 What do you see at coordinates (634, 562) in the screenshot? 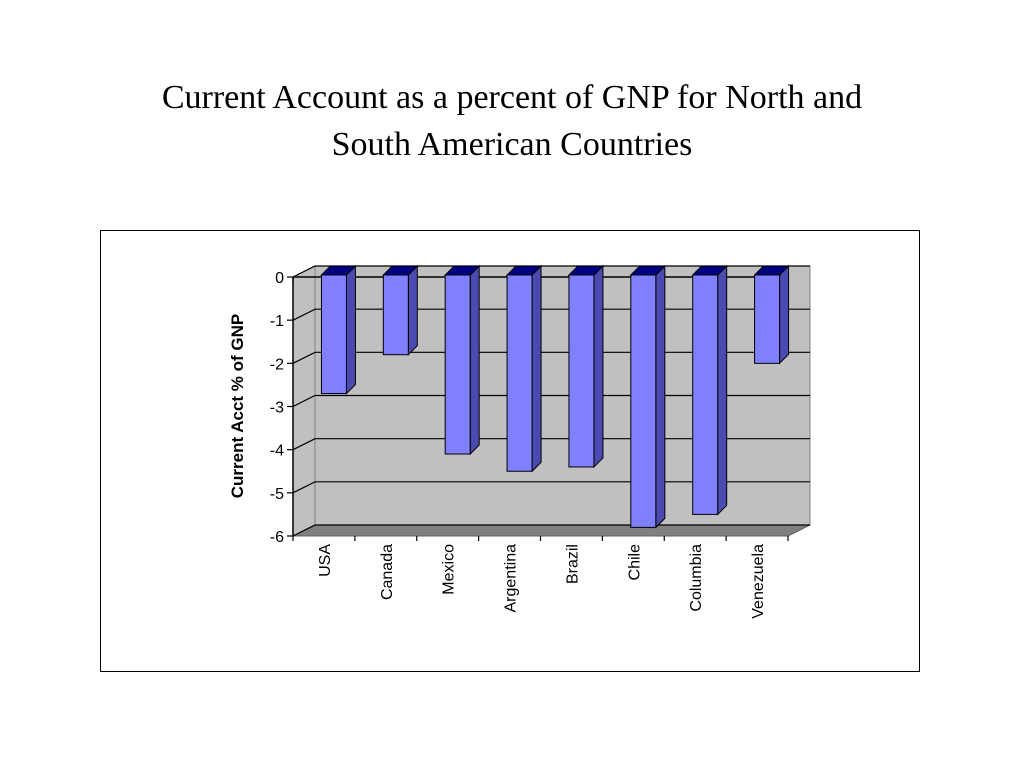
I see `x-category-label: Chile` at bounding box center [634, 562].